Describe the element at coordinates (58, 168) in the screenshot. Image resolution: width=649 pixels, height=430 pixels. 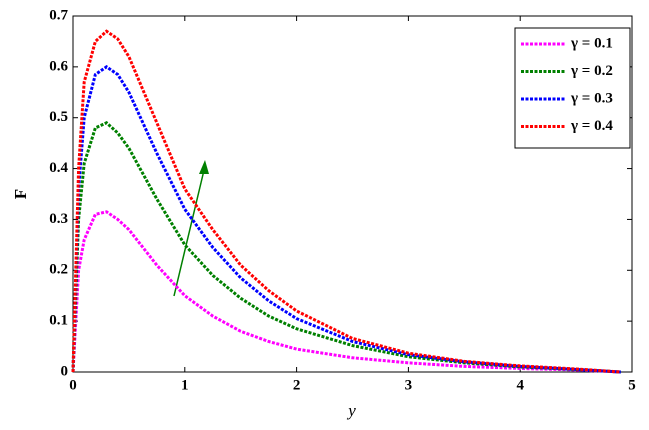
I see `y-tick-label: 0.4` at that location.